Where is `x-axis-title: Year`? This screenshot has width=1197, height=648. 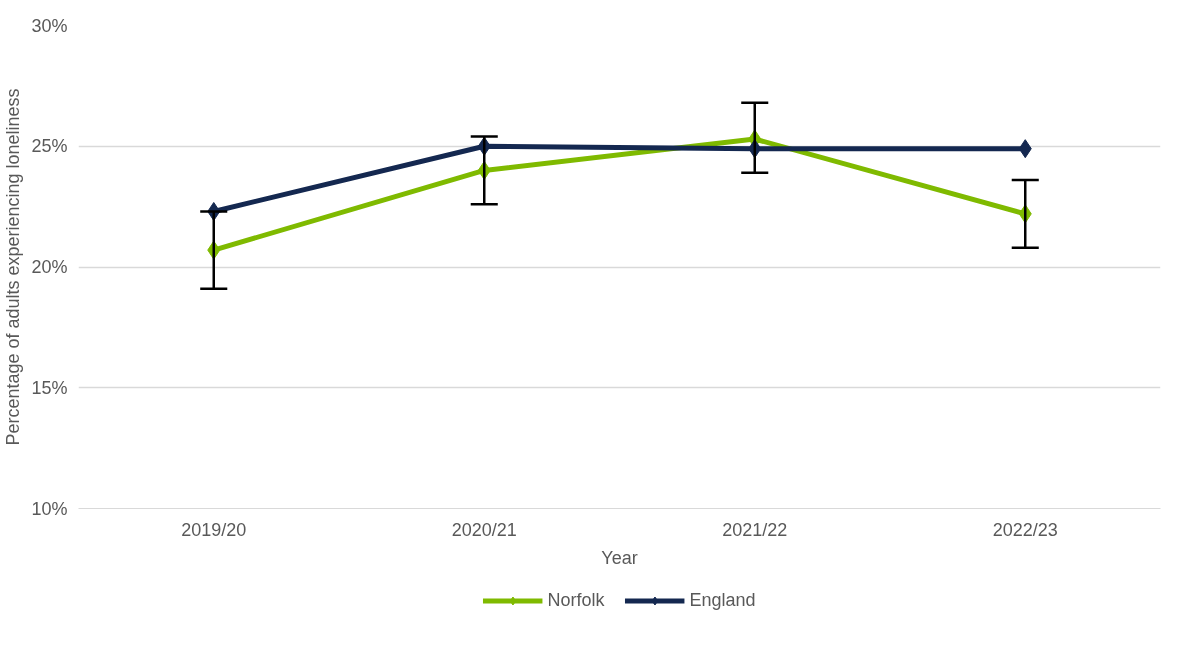
x-axis-title: Year is located at coordinates (619, 557).